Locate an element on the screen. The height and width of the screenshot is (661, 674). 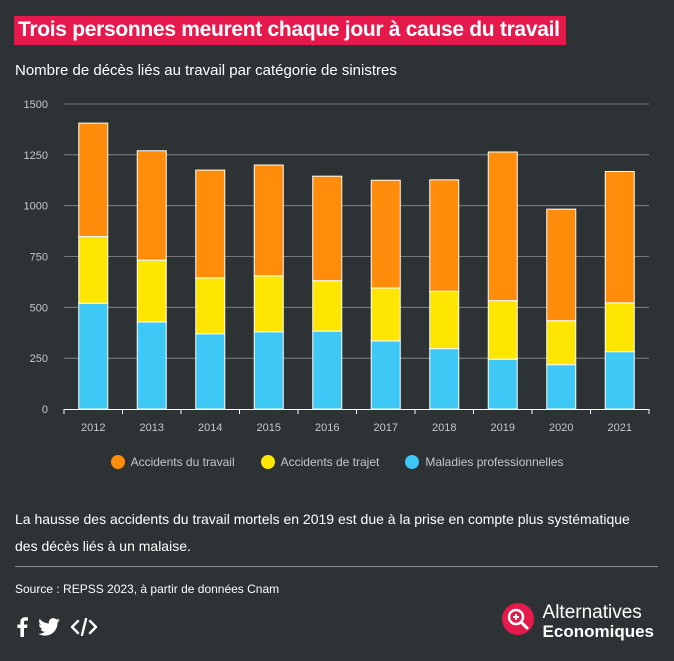
bar-accidents-du-travail-2017 is located at coordinates (385, 234).